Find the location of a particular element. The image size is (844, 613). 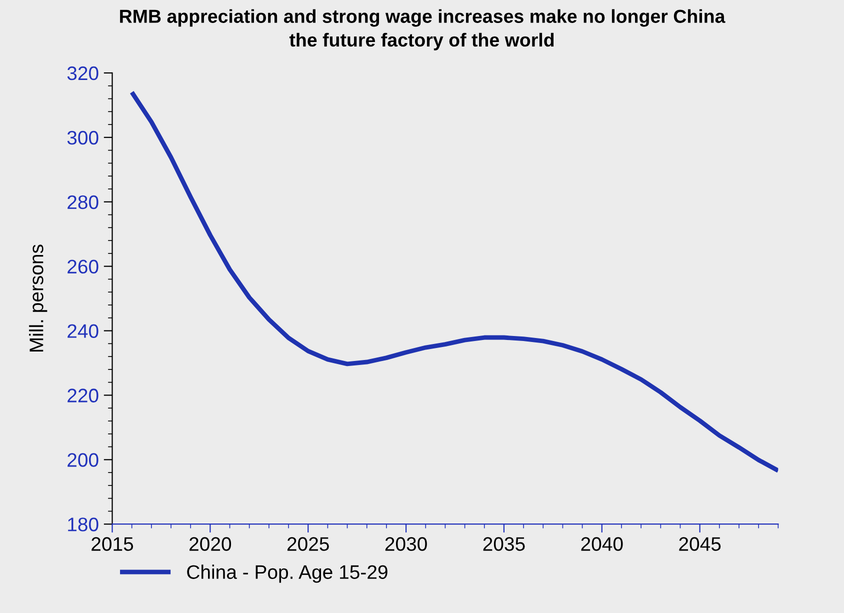

y-tick-label: 260 is located at coordinates (83, 267).